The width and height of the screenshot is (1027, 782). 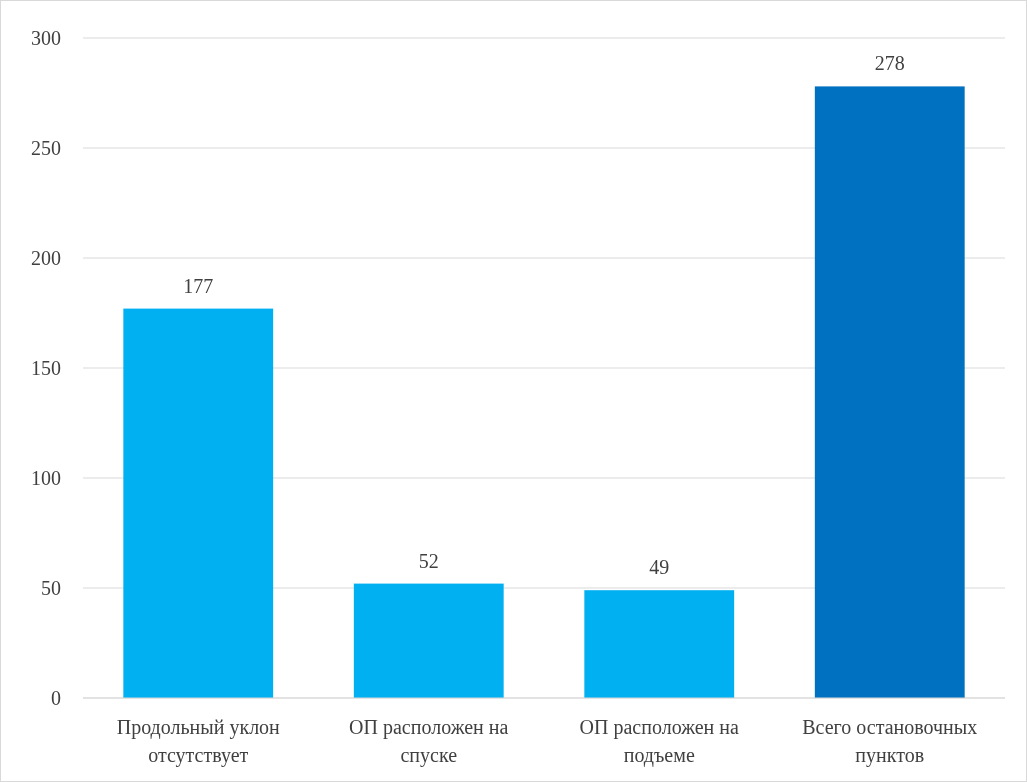 I want to click on x-tick-label: ОП расположен на спуске, so click(x=429, y=741).